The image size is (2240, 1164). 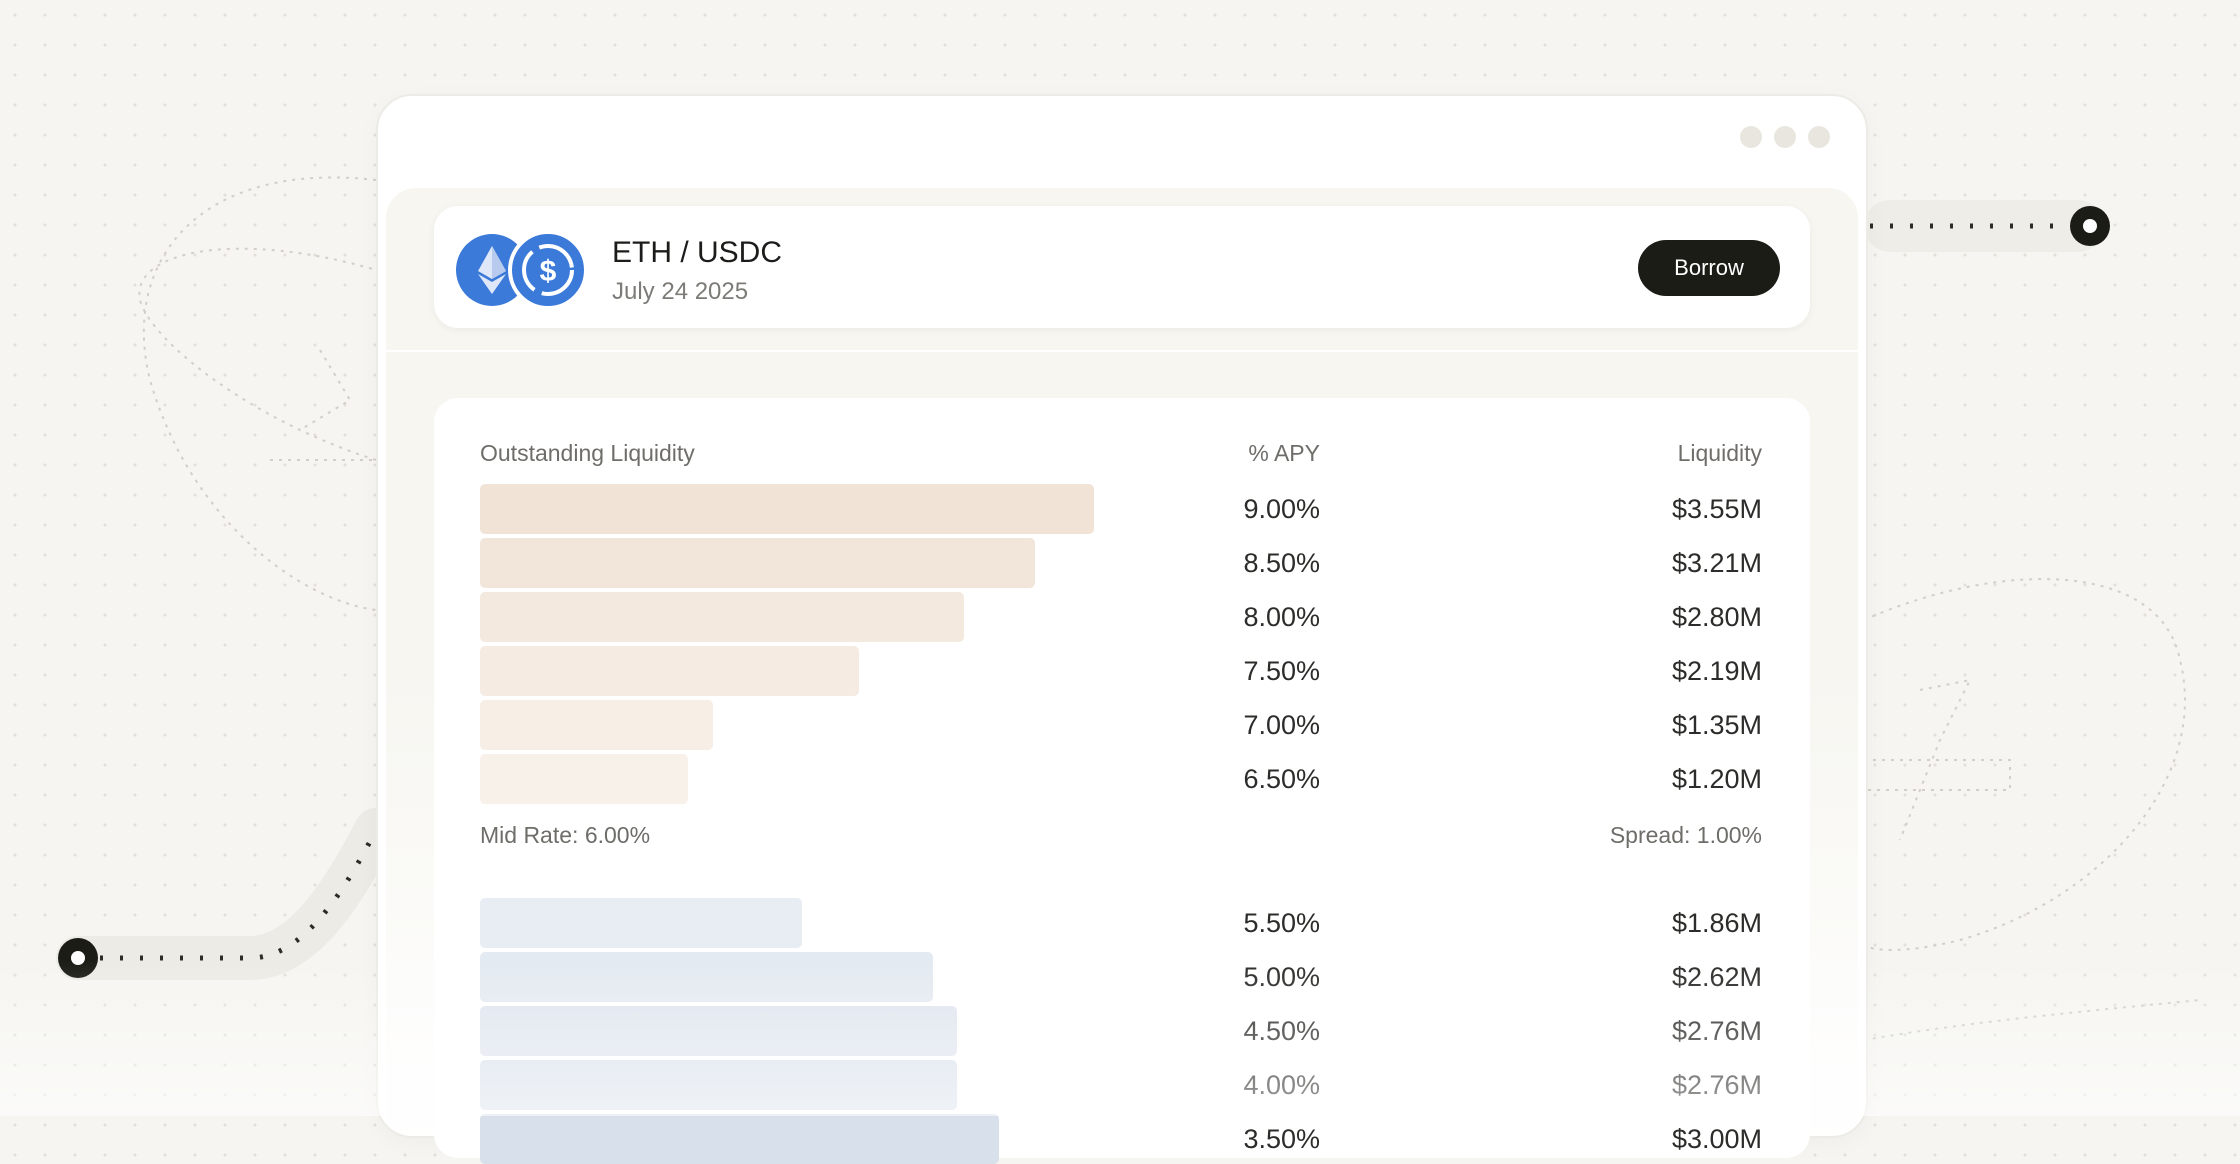 I want to click on pair-title: ETH / USDC, so click(x=697, y=252).